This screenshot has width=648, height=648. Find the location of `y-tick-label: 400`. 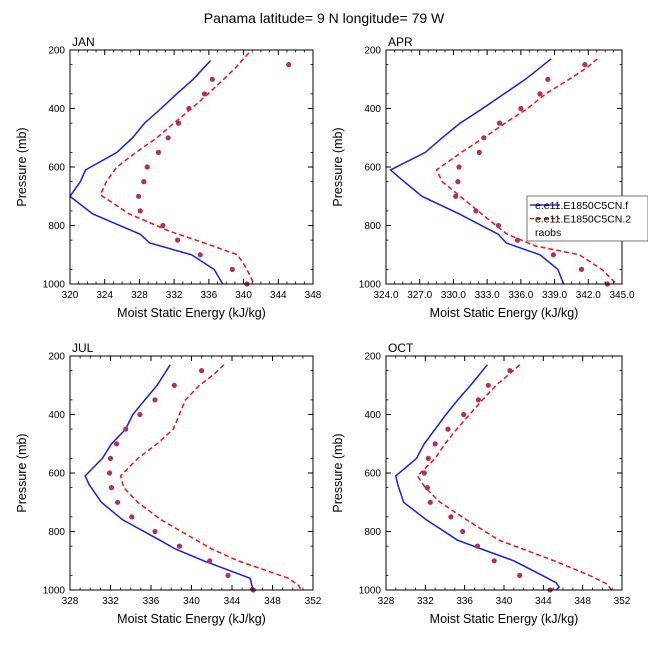

y-tick-label: 400 is located at coordinates (56, 415).